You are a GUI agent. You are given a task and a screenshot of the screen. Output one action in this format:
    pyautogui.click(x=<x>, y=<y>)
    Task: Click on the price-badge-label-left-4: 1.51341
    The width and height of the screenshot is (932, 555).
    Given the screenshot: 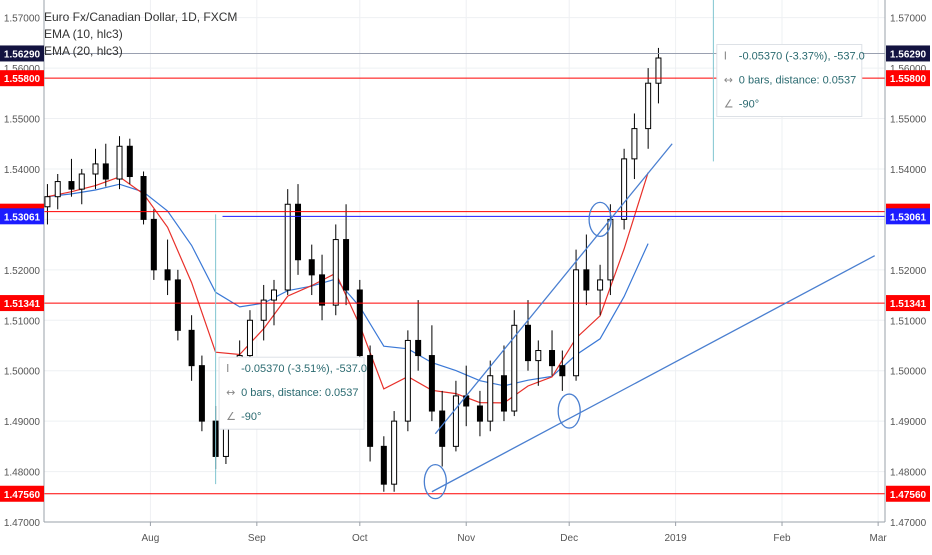 What is the action you would take?
    pyautogui.click(x=22, y=304)
    